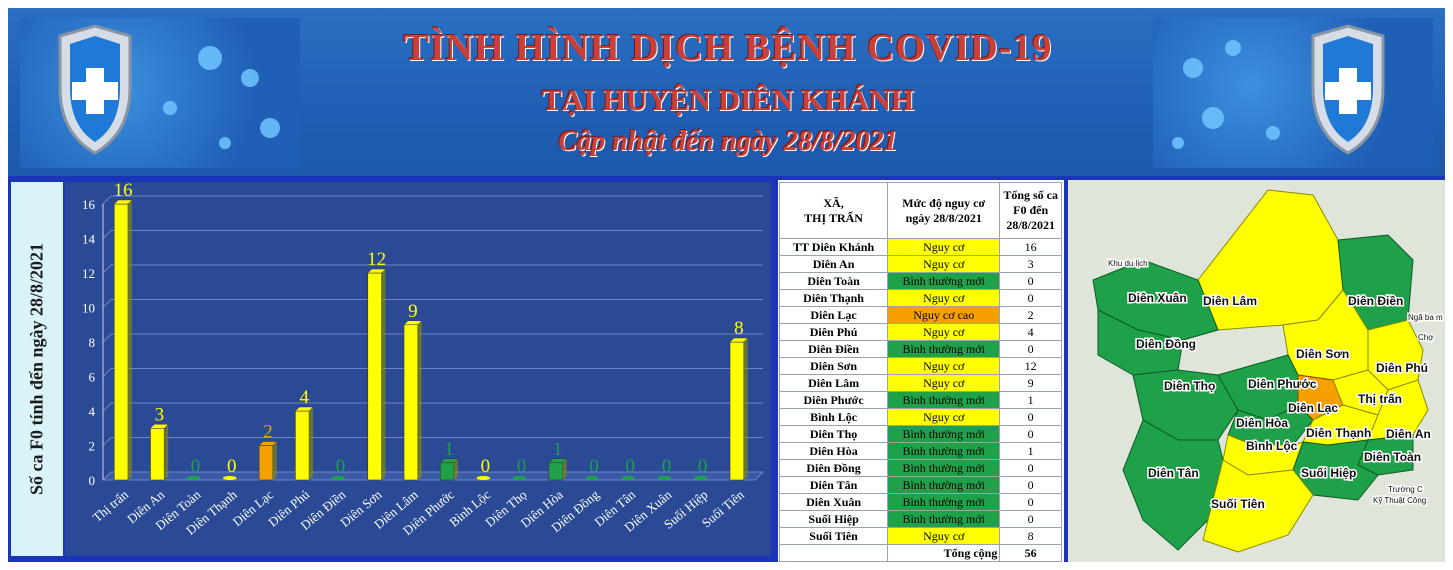 The image size is (1453, 570). Describe the element at coordinates (1272, 446) in the screenshot. I see `map-label: Bình Lộc` at that location.